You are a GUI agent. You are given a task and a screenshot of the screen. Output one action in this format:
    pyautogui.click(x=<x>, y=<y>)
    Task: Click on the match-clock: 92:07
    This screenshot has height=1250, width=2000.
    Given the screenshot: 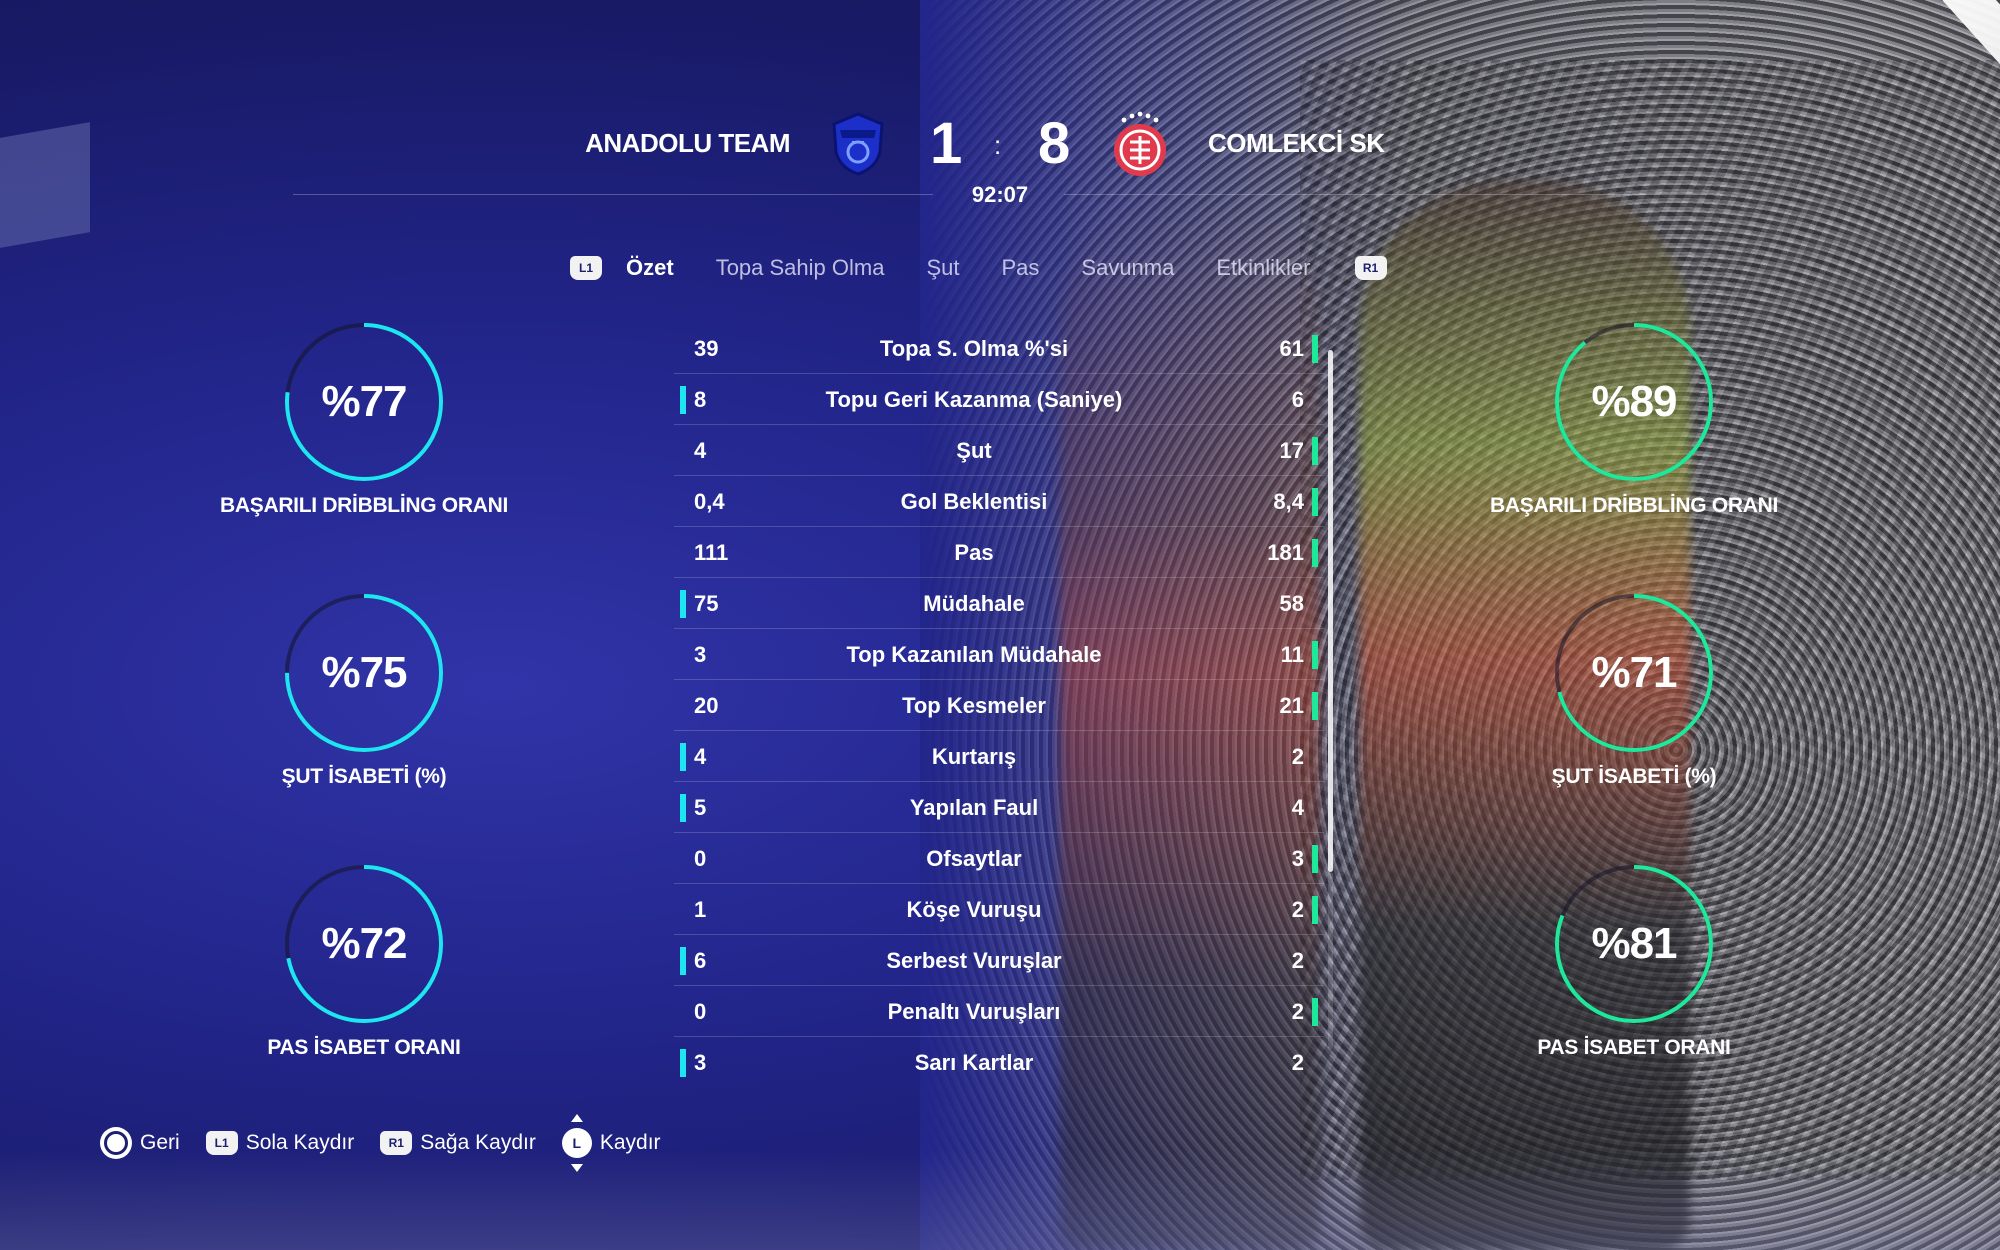 What is the action you would take?
    pyautogui.click(x=1000, y=194)
    